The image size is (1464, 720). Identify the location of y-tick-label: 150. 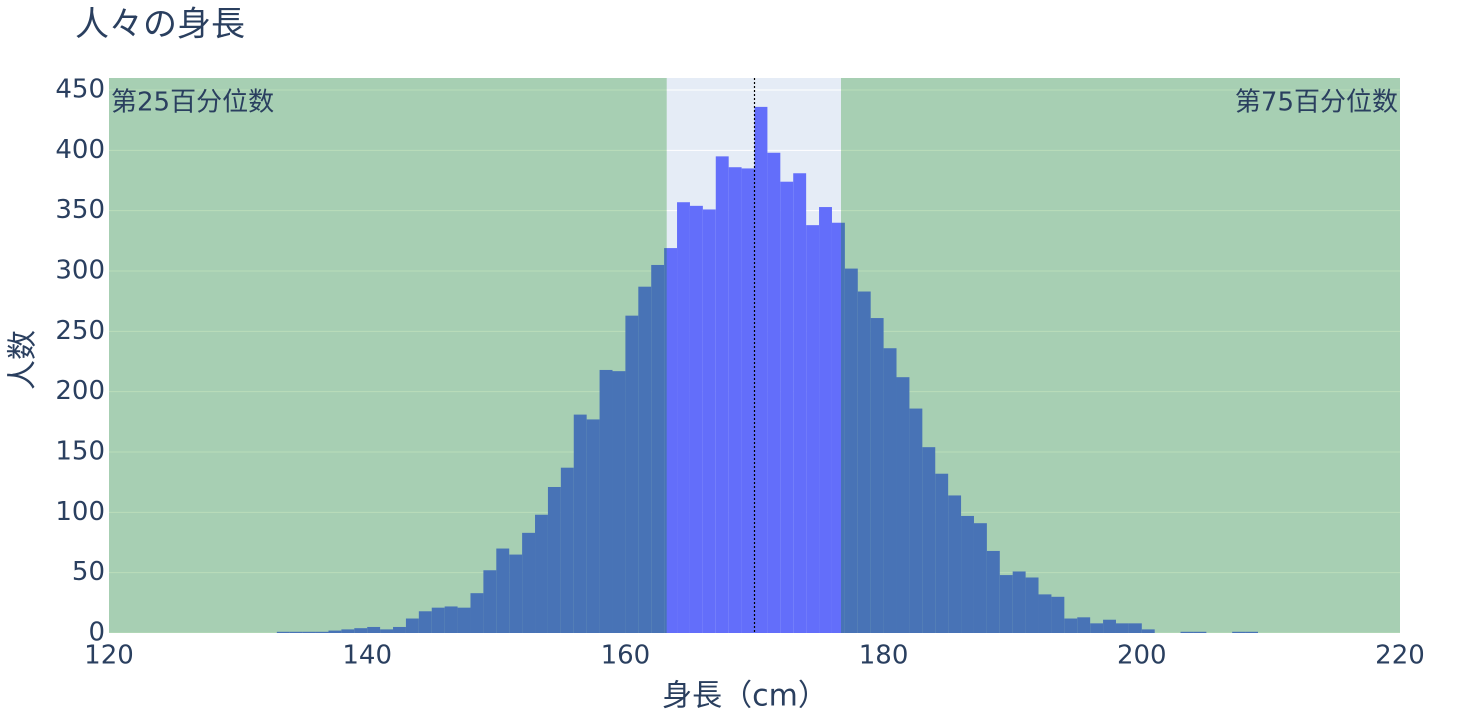
(80, 452).